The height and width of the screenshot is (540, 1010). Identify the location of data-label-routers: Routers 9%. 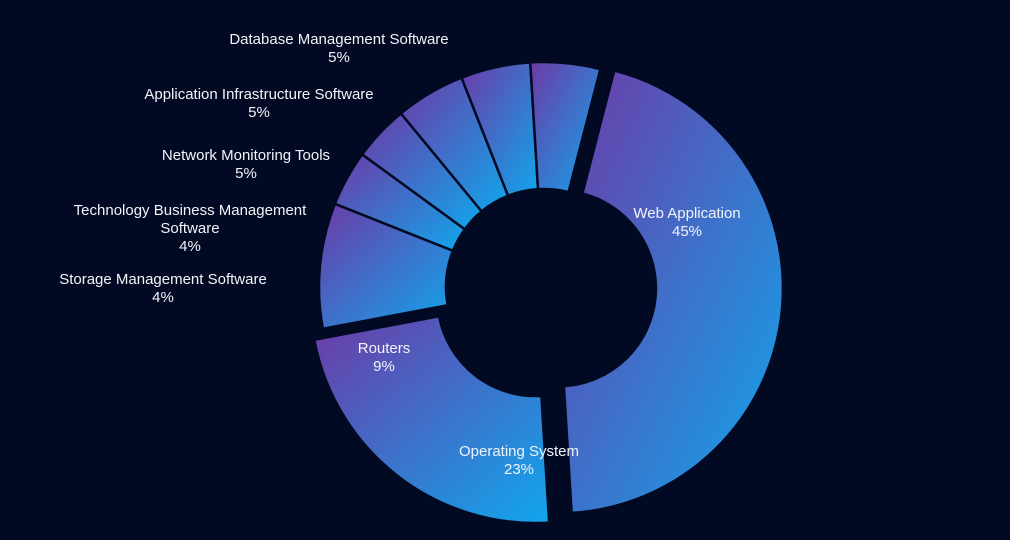
(384, 357).